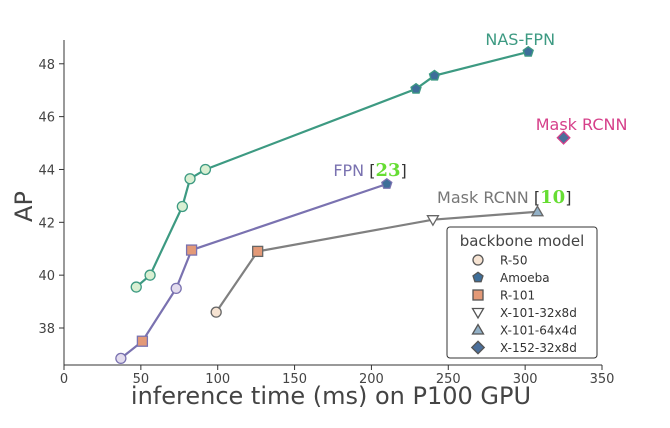  Describe the element at coordinates (404, 170) in the screenshot. I see `series-label-fpn-ref-close: ]` at that location.